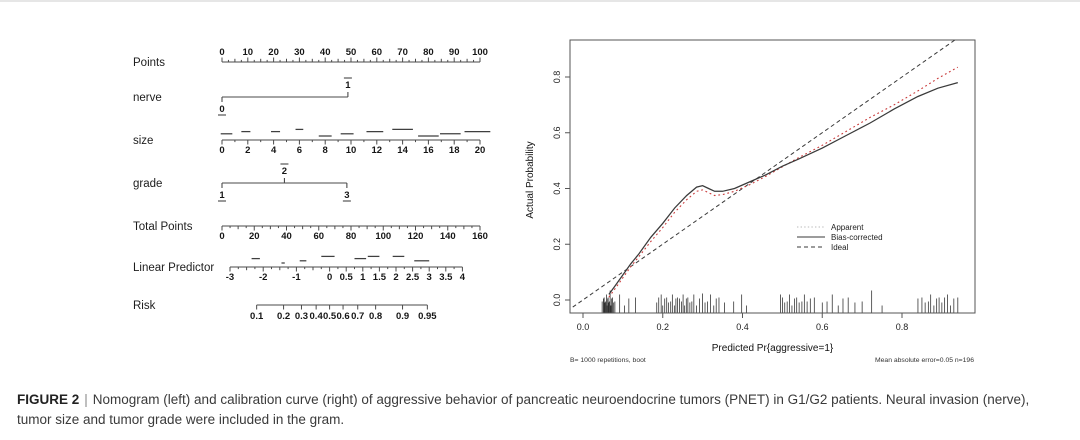 The image size is (1080, 440). Describe the element at coordinates (173, 268) in the screenshot. I see `svg-text: Linear Predictor` at that location.